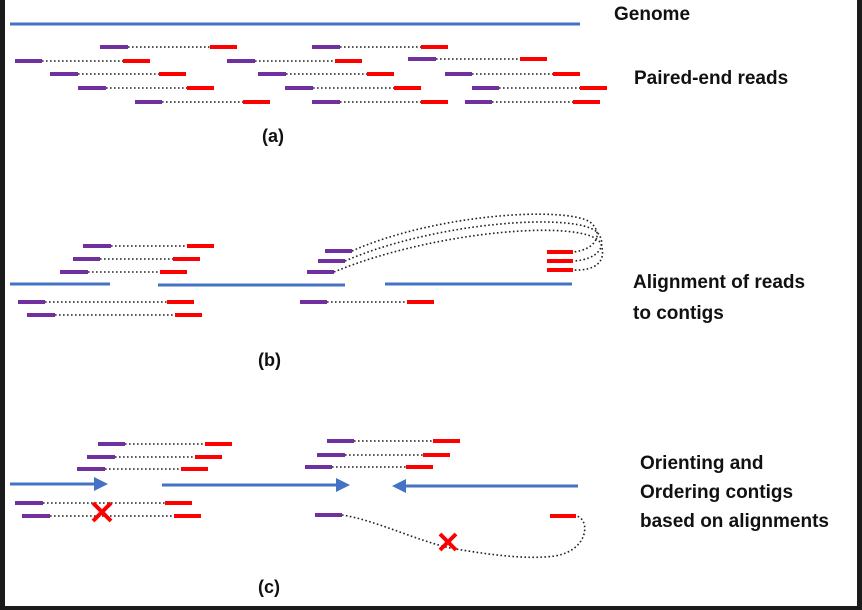 Image resolution: width=862 pixels, height=610 pixels. What do you see at coordinates (273, 136) in the screenshot?
I see `panel-a-label: (a)` at bounding box center [273, 136].